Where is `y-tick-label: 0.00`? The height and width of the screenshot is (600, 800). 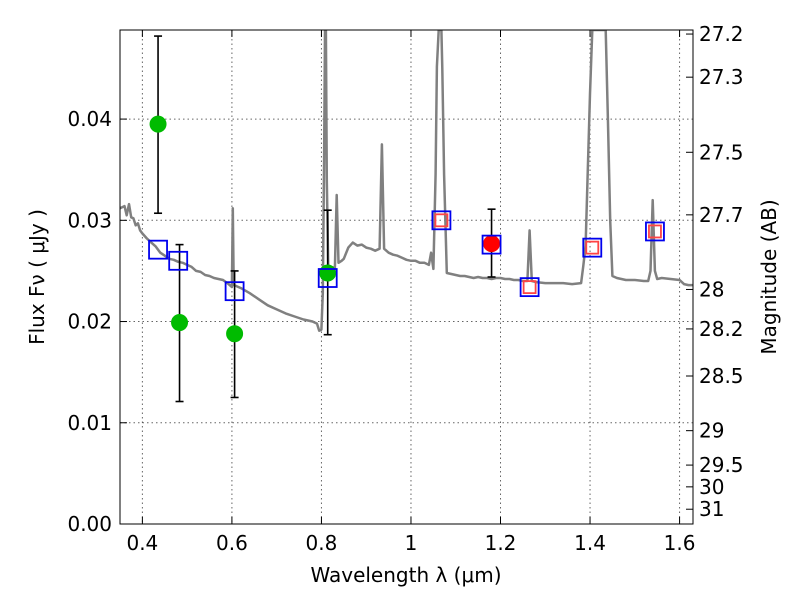
y-tick-label: 0.00 is located at coordinates (89, 524).